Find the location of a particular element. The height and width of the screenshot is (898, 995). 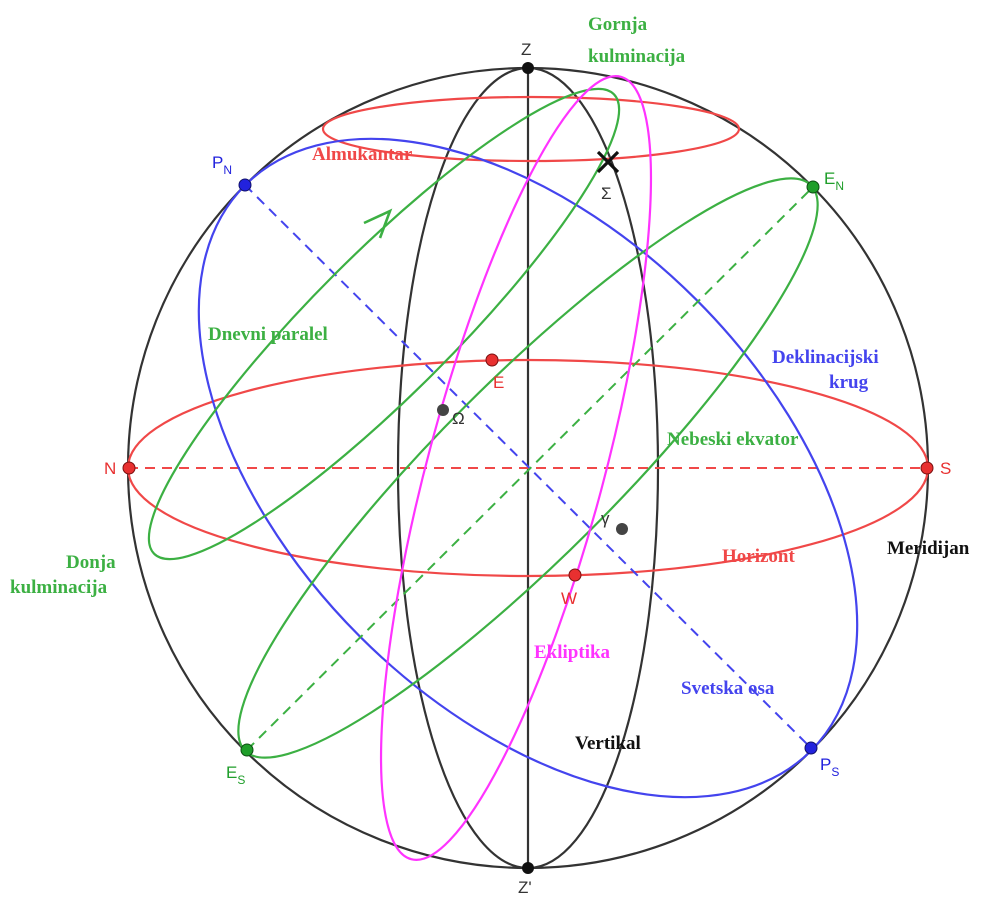

ascending-node-label: Ω is located at coordinates (458, 418).